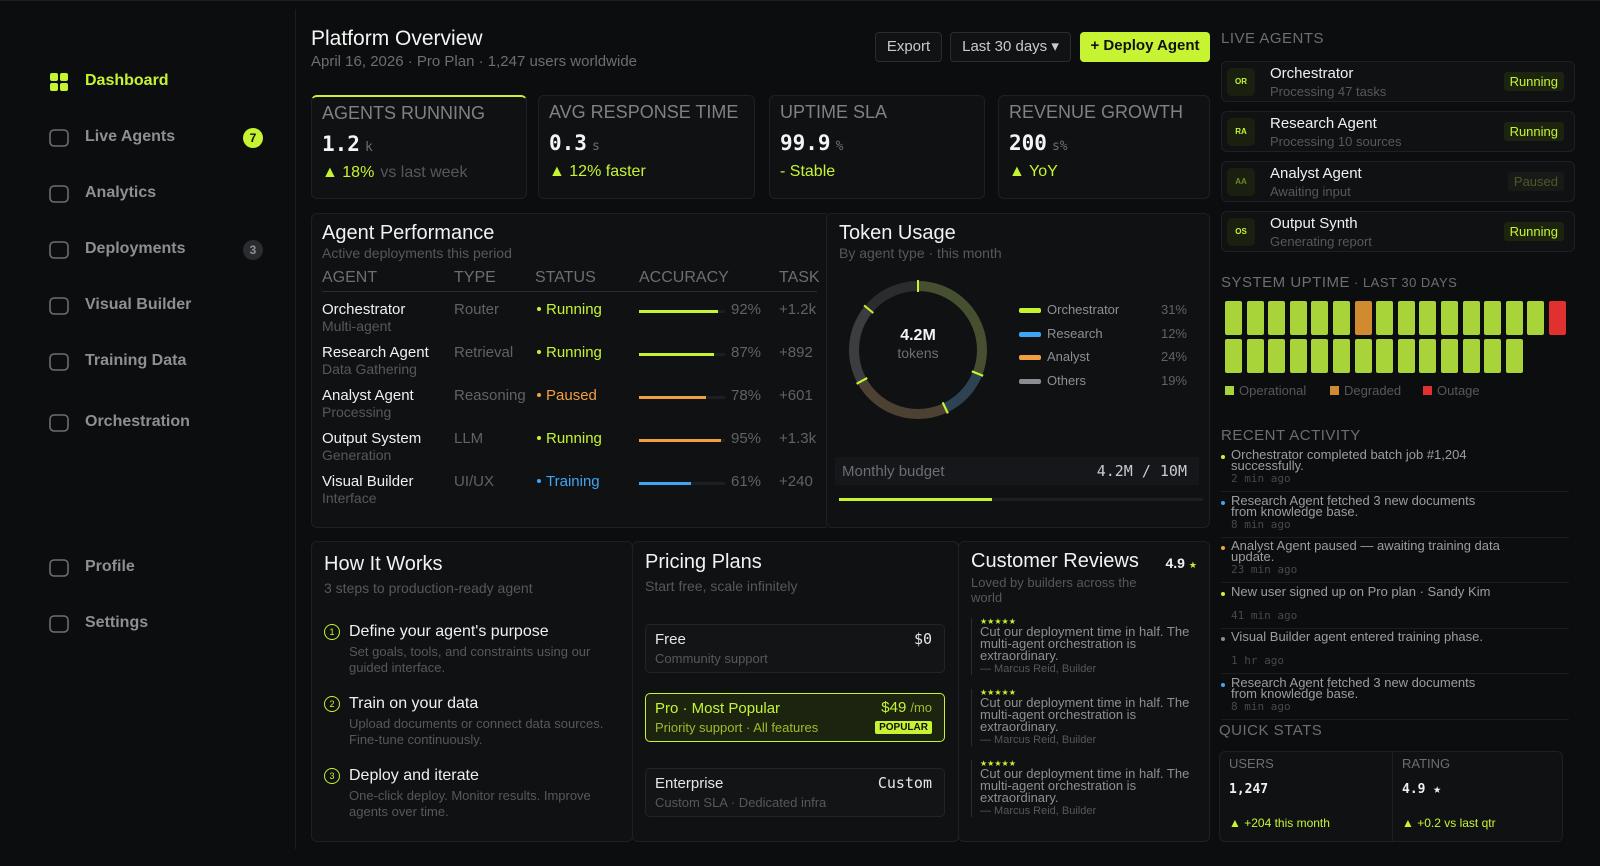 The width and height of the screenshot is (1600, 866). Describe the element at coordinates (368, 395) in the screenshot. I see `agent-name: Analyst Agent` at that location.